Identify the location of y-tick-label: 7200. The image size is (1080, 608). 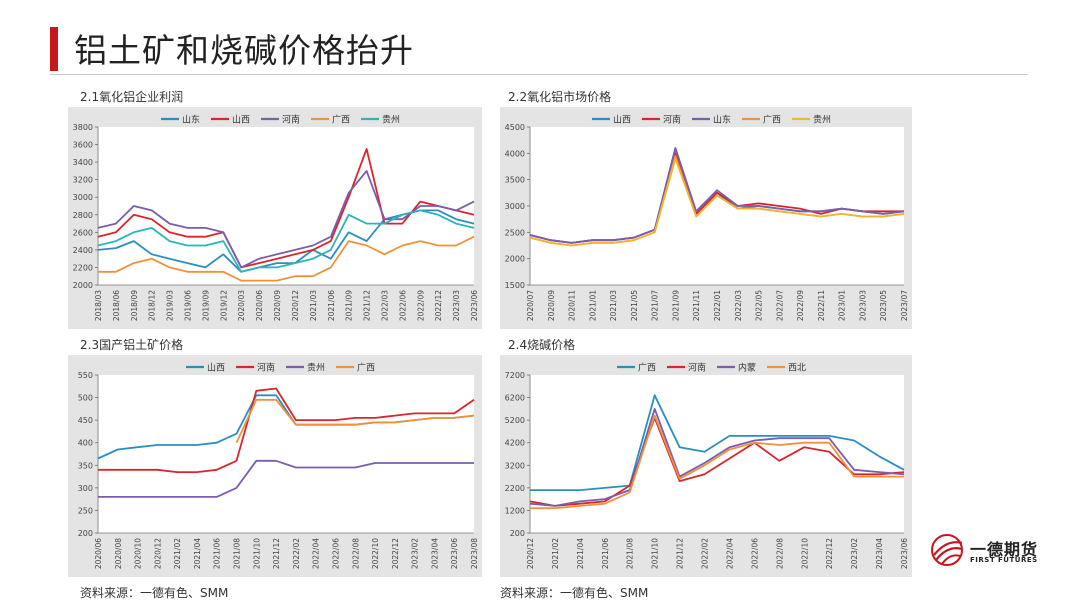
(515, 375).